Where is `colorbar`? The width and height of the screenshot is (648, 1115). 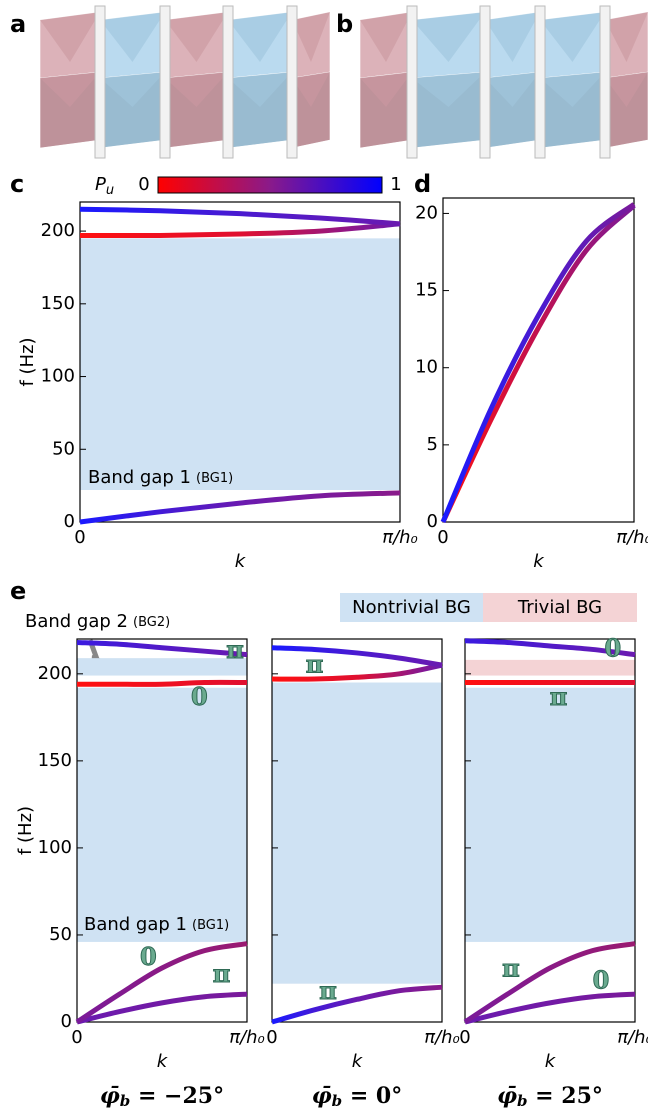 colorbar is located at coordinates (270, 185).